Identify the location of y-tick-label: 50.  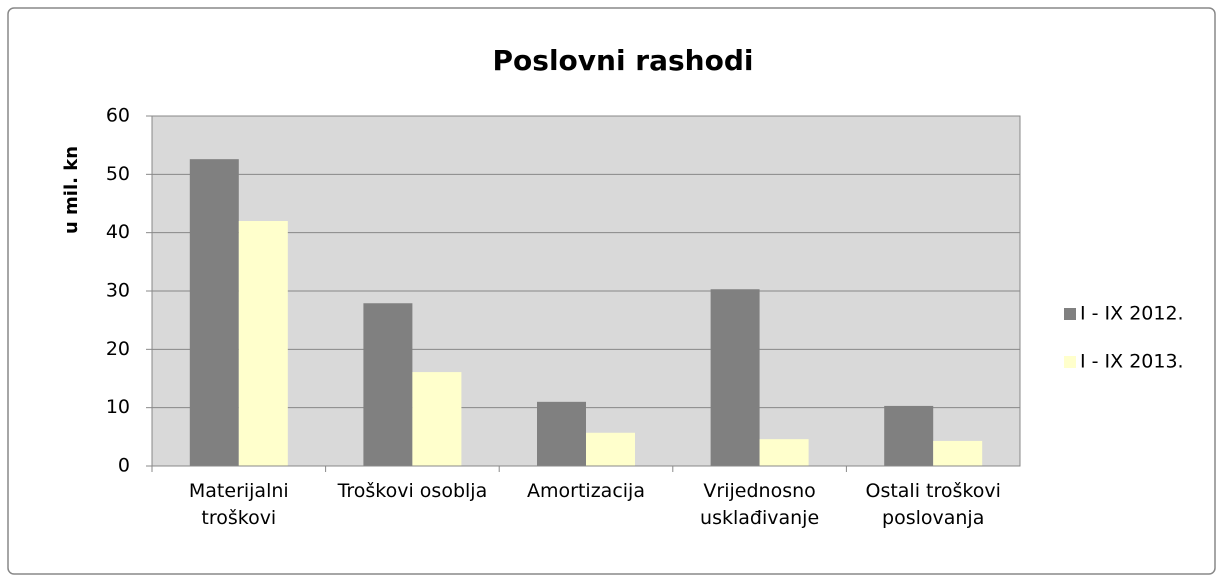
(118, 174).